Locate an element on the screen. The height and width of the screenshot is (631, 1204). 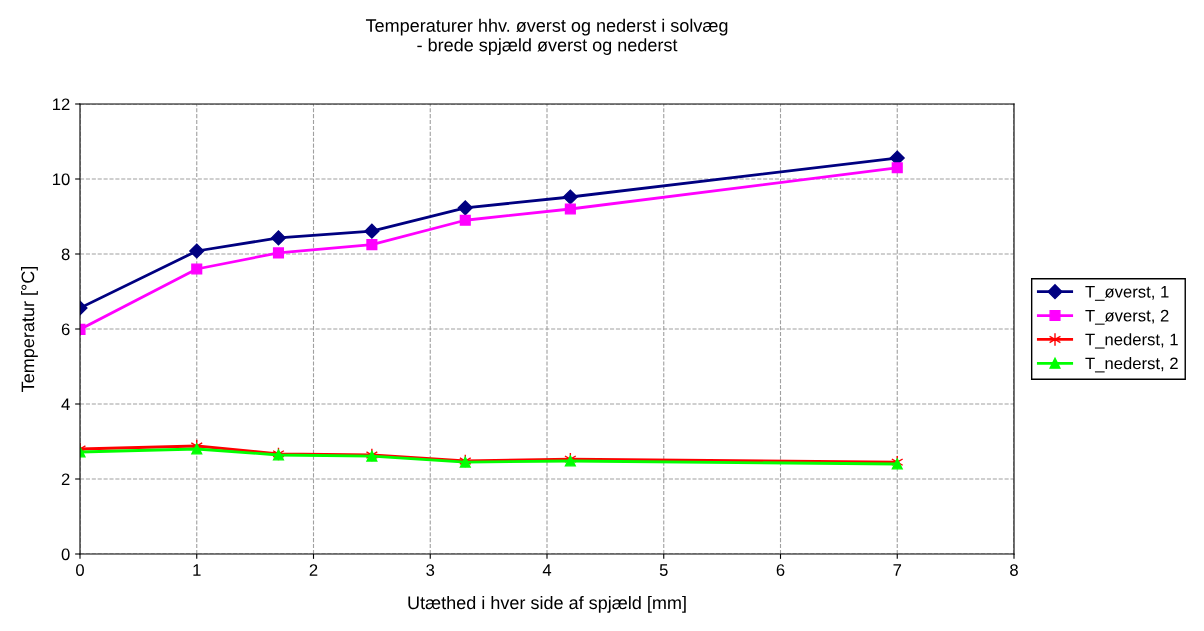
y-tick-label: 8 is located at coordinates (65, 254).